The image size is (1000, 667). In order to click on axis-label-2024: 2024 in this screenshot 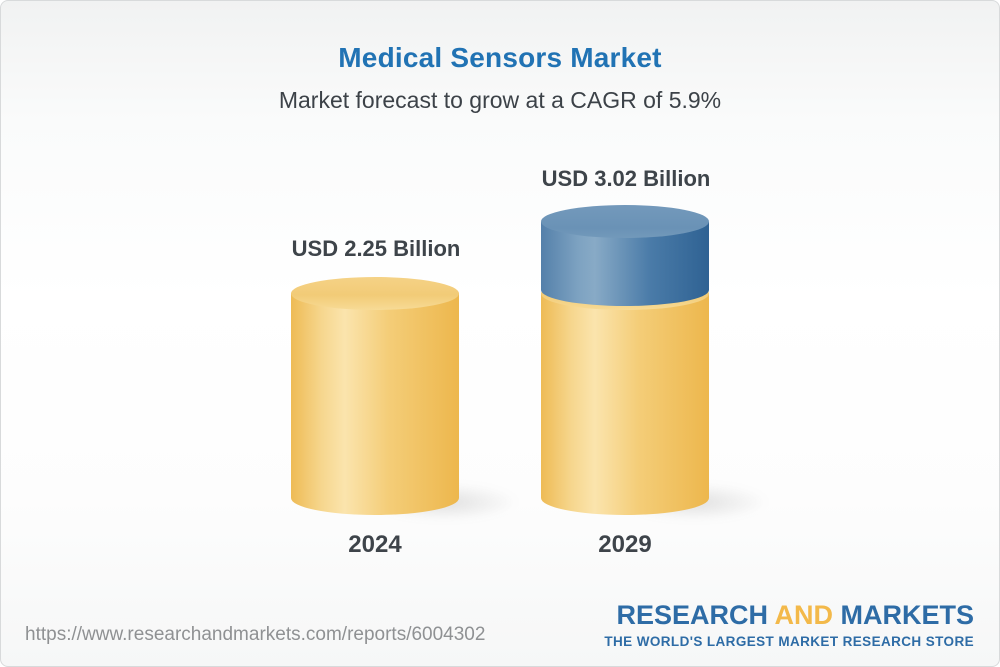, I will do `click(375, 544)`.